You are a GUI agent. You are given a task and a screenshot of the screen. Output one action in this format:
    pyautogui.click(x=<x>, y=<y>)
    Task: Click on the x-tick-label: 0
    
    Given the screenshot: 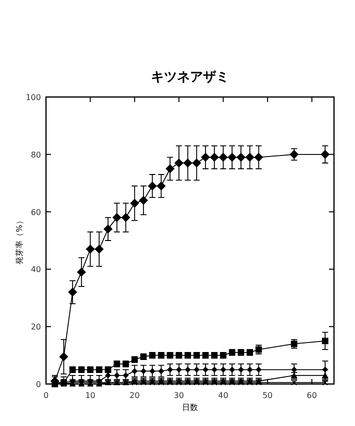 What is the action you would take?
    pyautogui.click(x=46, y=395)
    